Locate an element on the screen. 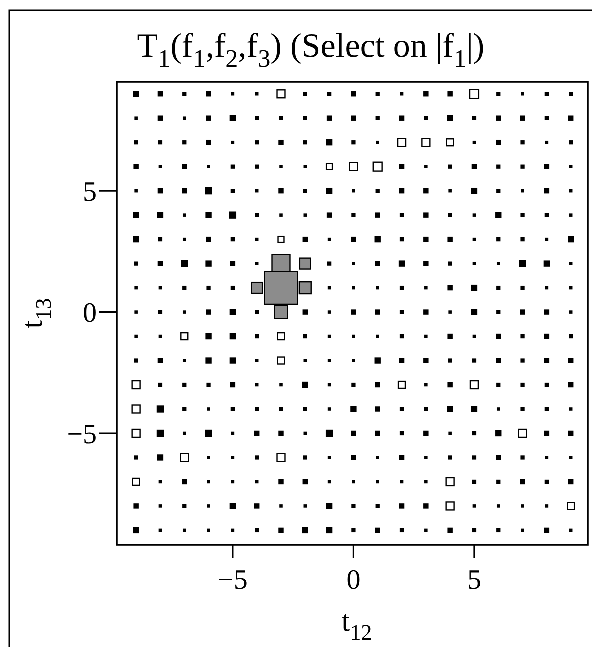 This screenshot has height=647, width=592. chart-title: T$_{1}$(f$_{1}$,f$_{2}$,f$_{3}$) (Select on |f$_{1}$|) is located at coordinates (311, 51).